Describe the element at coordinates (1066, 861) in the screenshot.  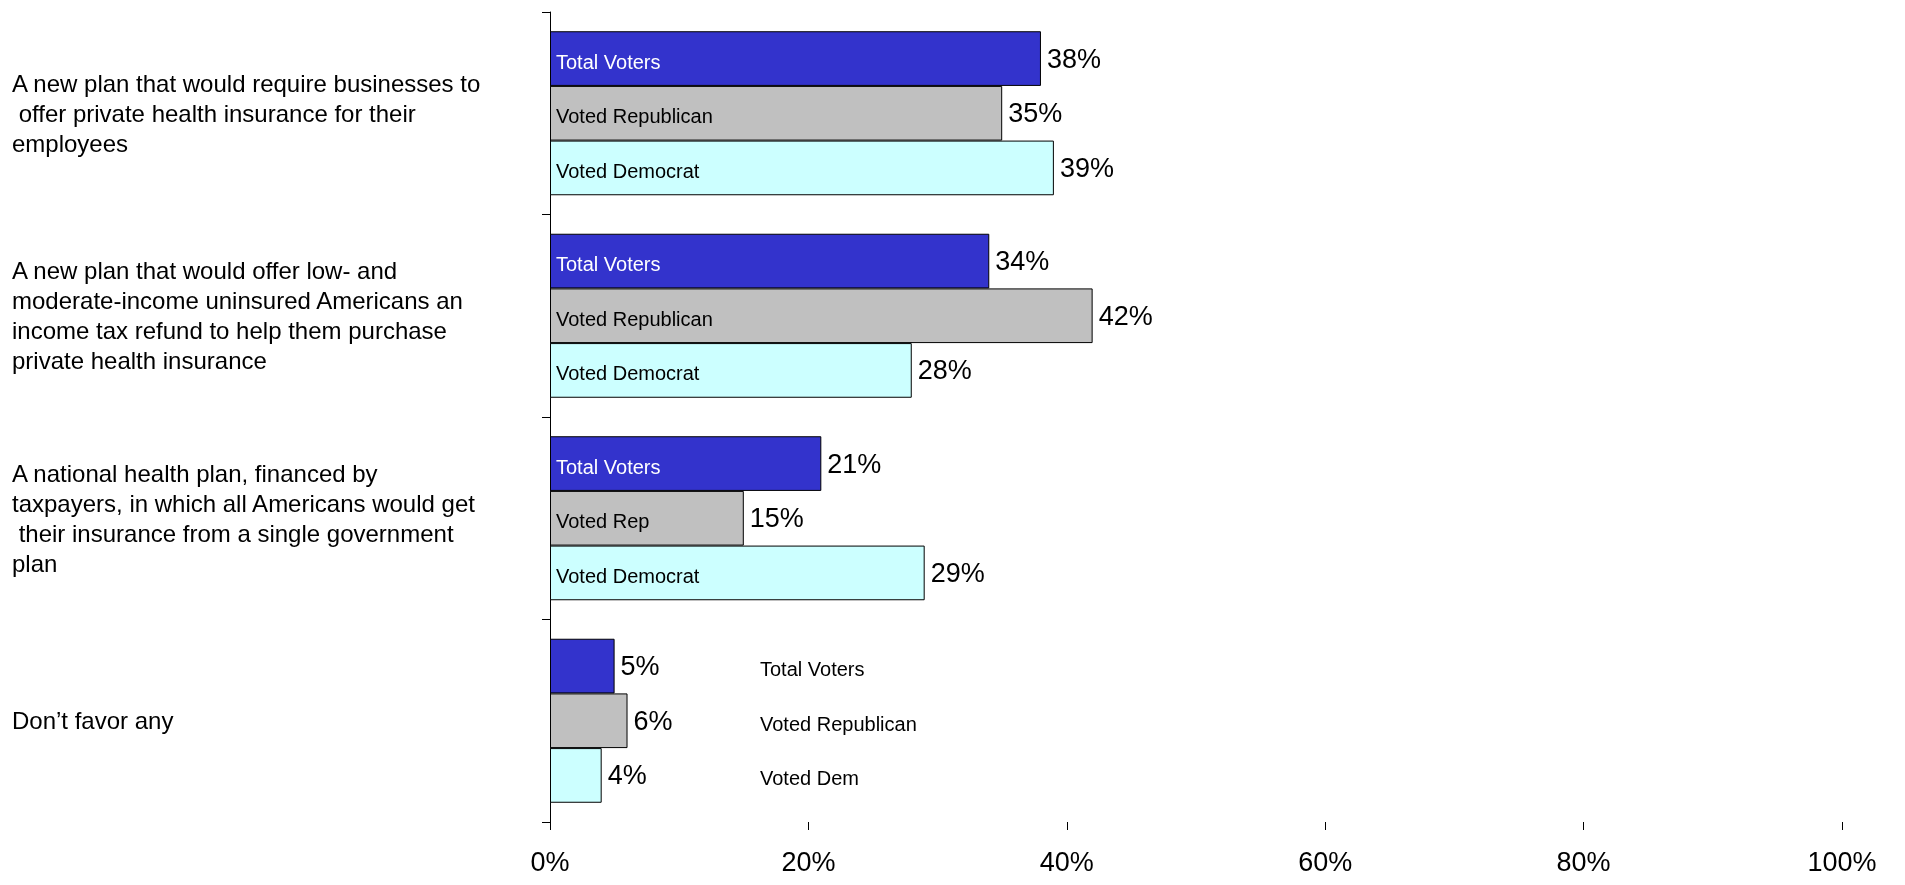
I see `x-tick-label: 40%` at that location.